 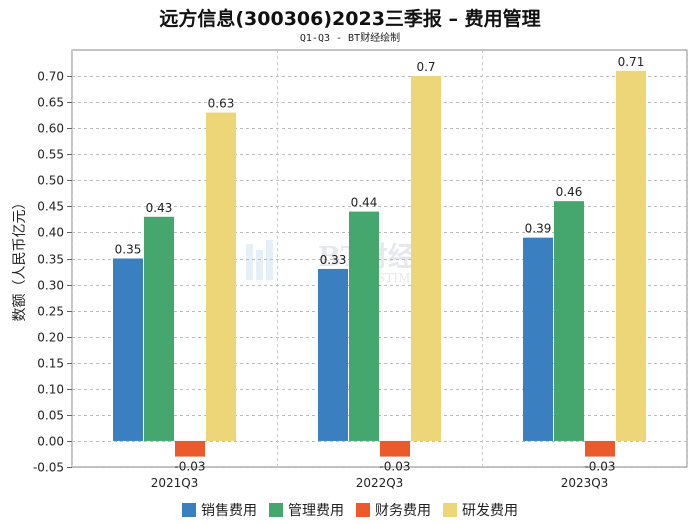 What do you see at coordinates (333, 354) in the screenshot?
I see `bar-1-2022Q3` at bounding box center [333, 354].